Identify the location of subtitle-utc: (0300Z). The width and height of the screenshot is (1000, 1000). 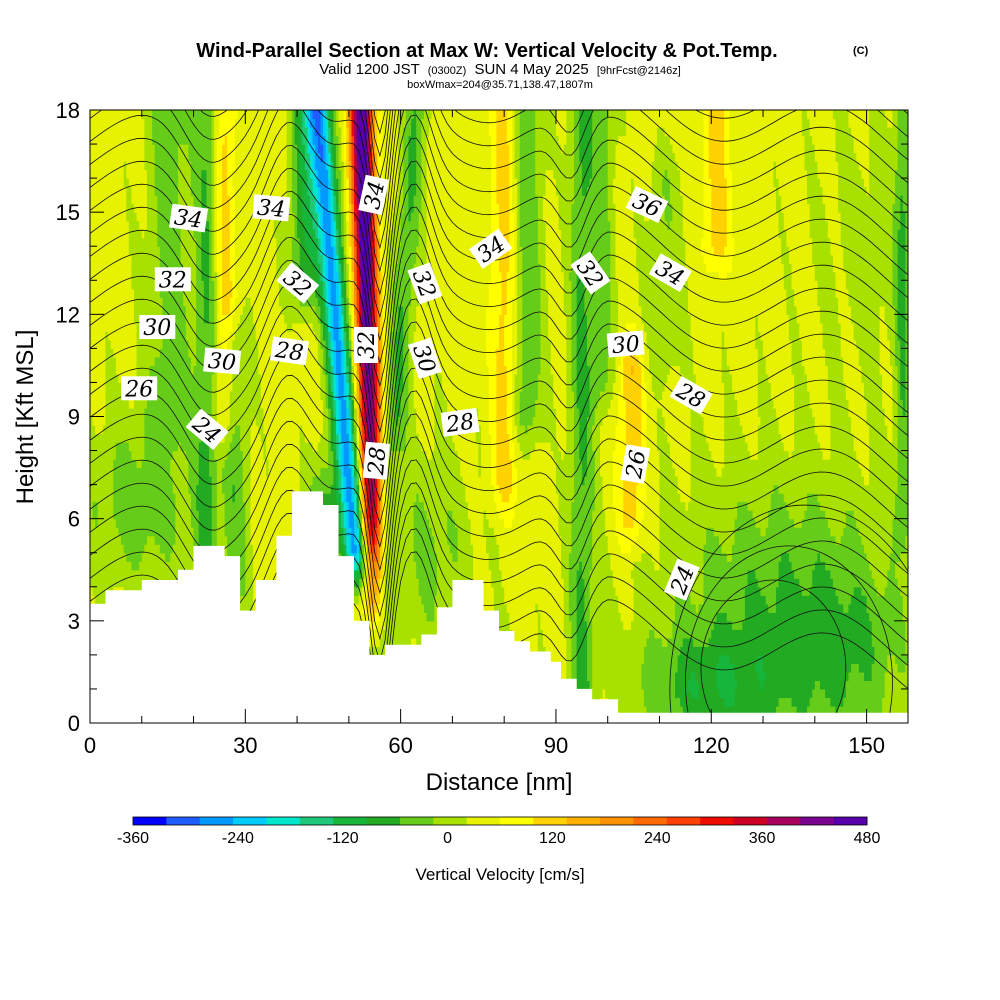
(447, 71).